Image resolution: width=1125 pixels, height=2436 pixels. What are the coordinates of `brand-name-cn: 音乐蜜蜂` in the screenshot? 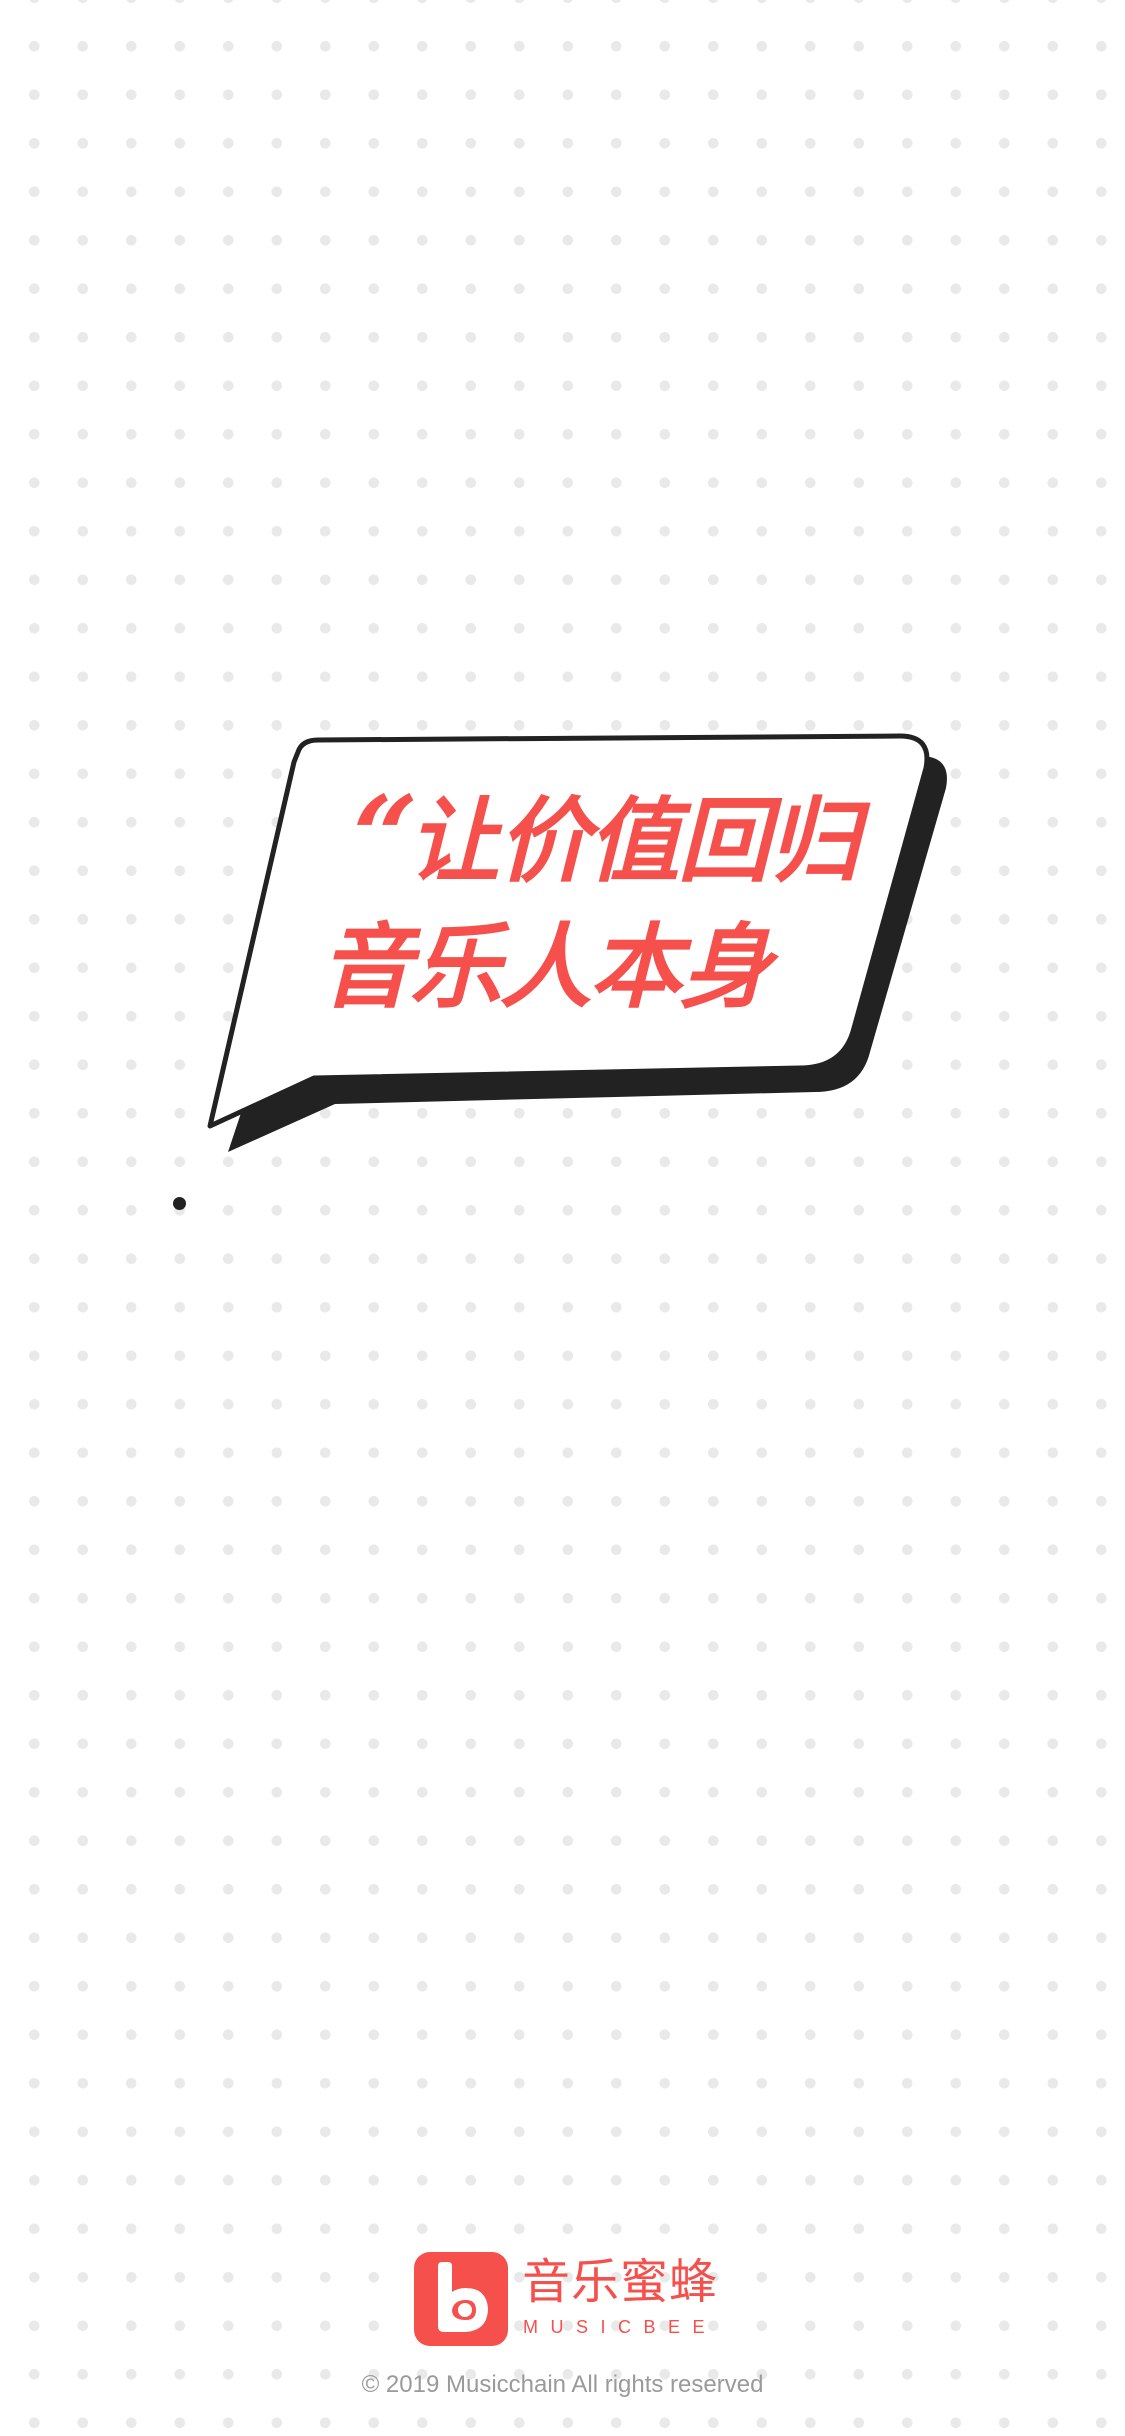 It's located at (620, 2282).